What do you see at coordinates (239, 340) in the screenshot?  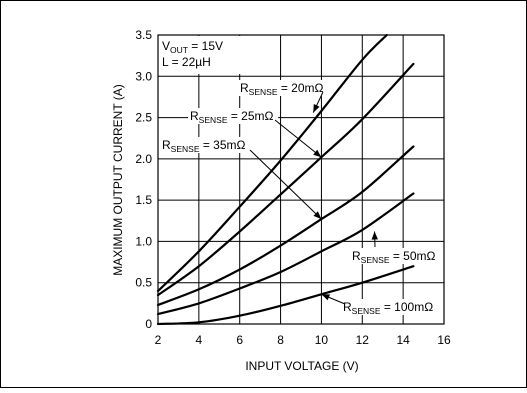 I see `x-tick-label-2: 6` at bounding box center [239, 340].